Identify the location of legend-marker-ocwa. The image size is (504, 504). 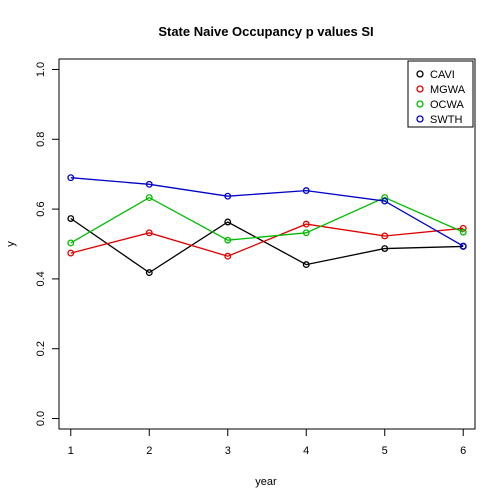
(420, 104).